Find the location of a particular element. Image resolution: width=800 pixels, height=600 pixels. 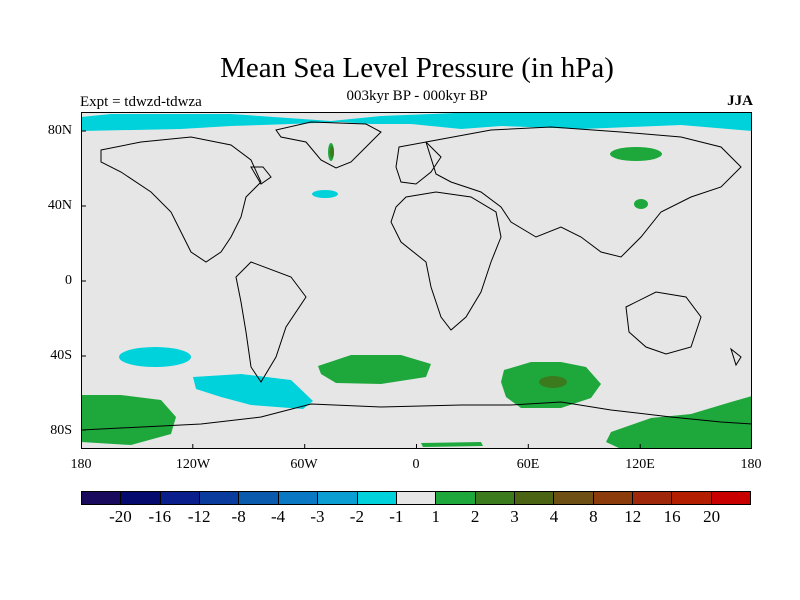

colorbar-label: 3 is located at coordinates (514, 516).